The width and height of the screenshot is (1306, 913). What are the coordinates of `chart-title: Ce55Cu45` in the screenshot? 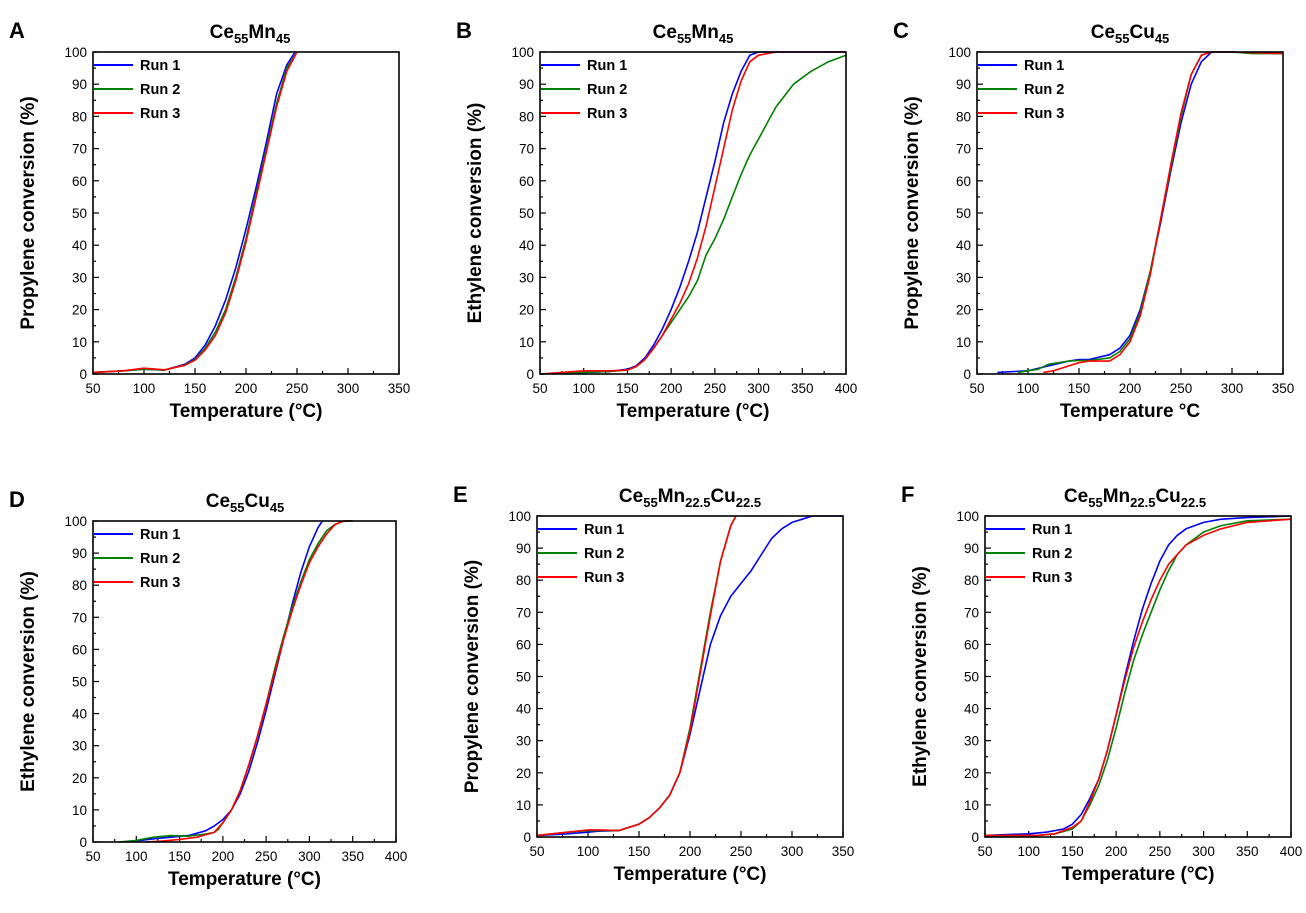 It's located at (245, 503).